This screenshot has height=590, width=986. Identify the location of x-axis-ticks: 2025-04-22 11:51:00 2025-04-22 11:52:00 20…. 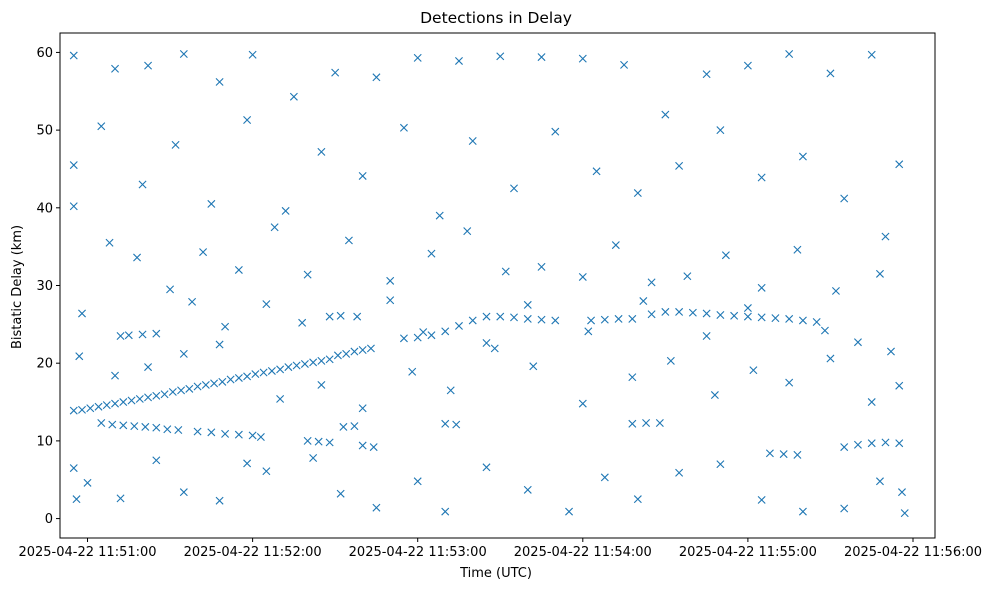
(500, 549).